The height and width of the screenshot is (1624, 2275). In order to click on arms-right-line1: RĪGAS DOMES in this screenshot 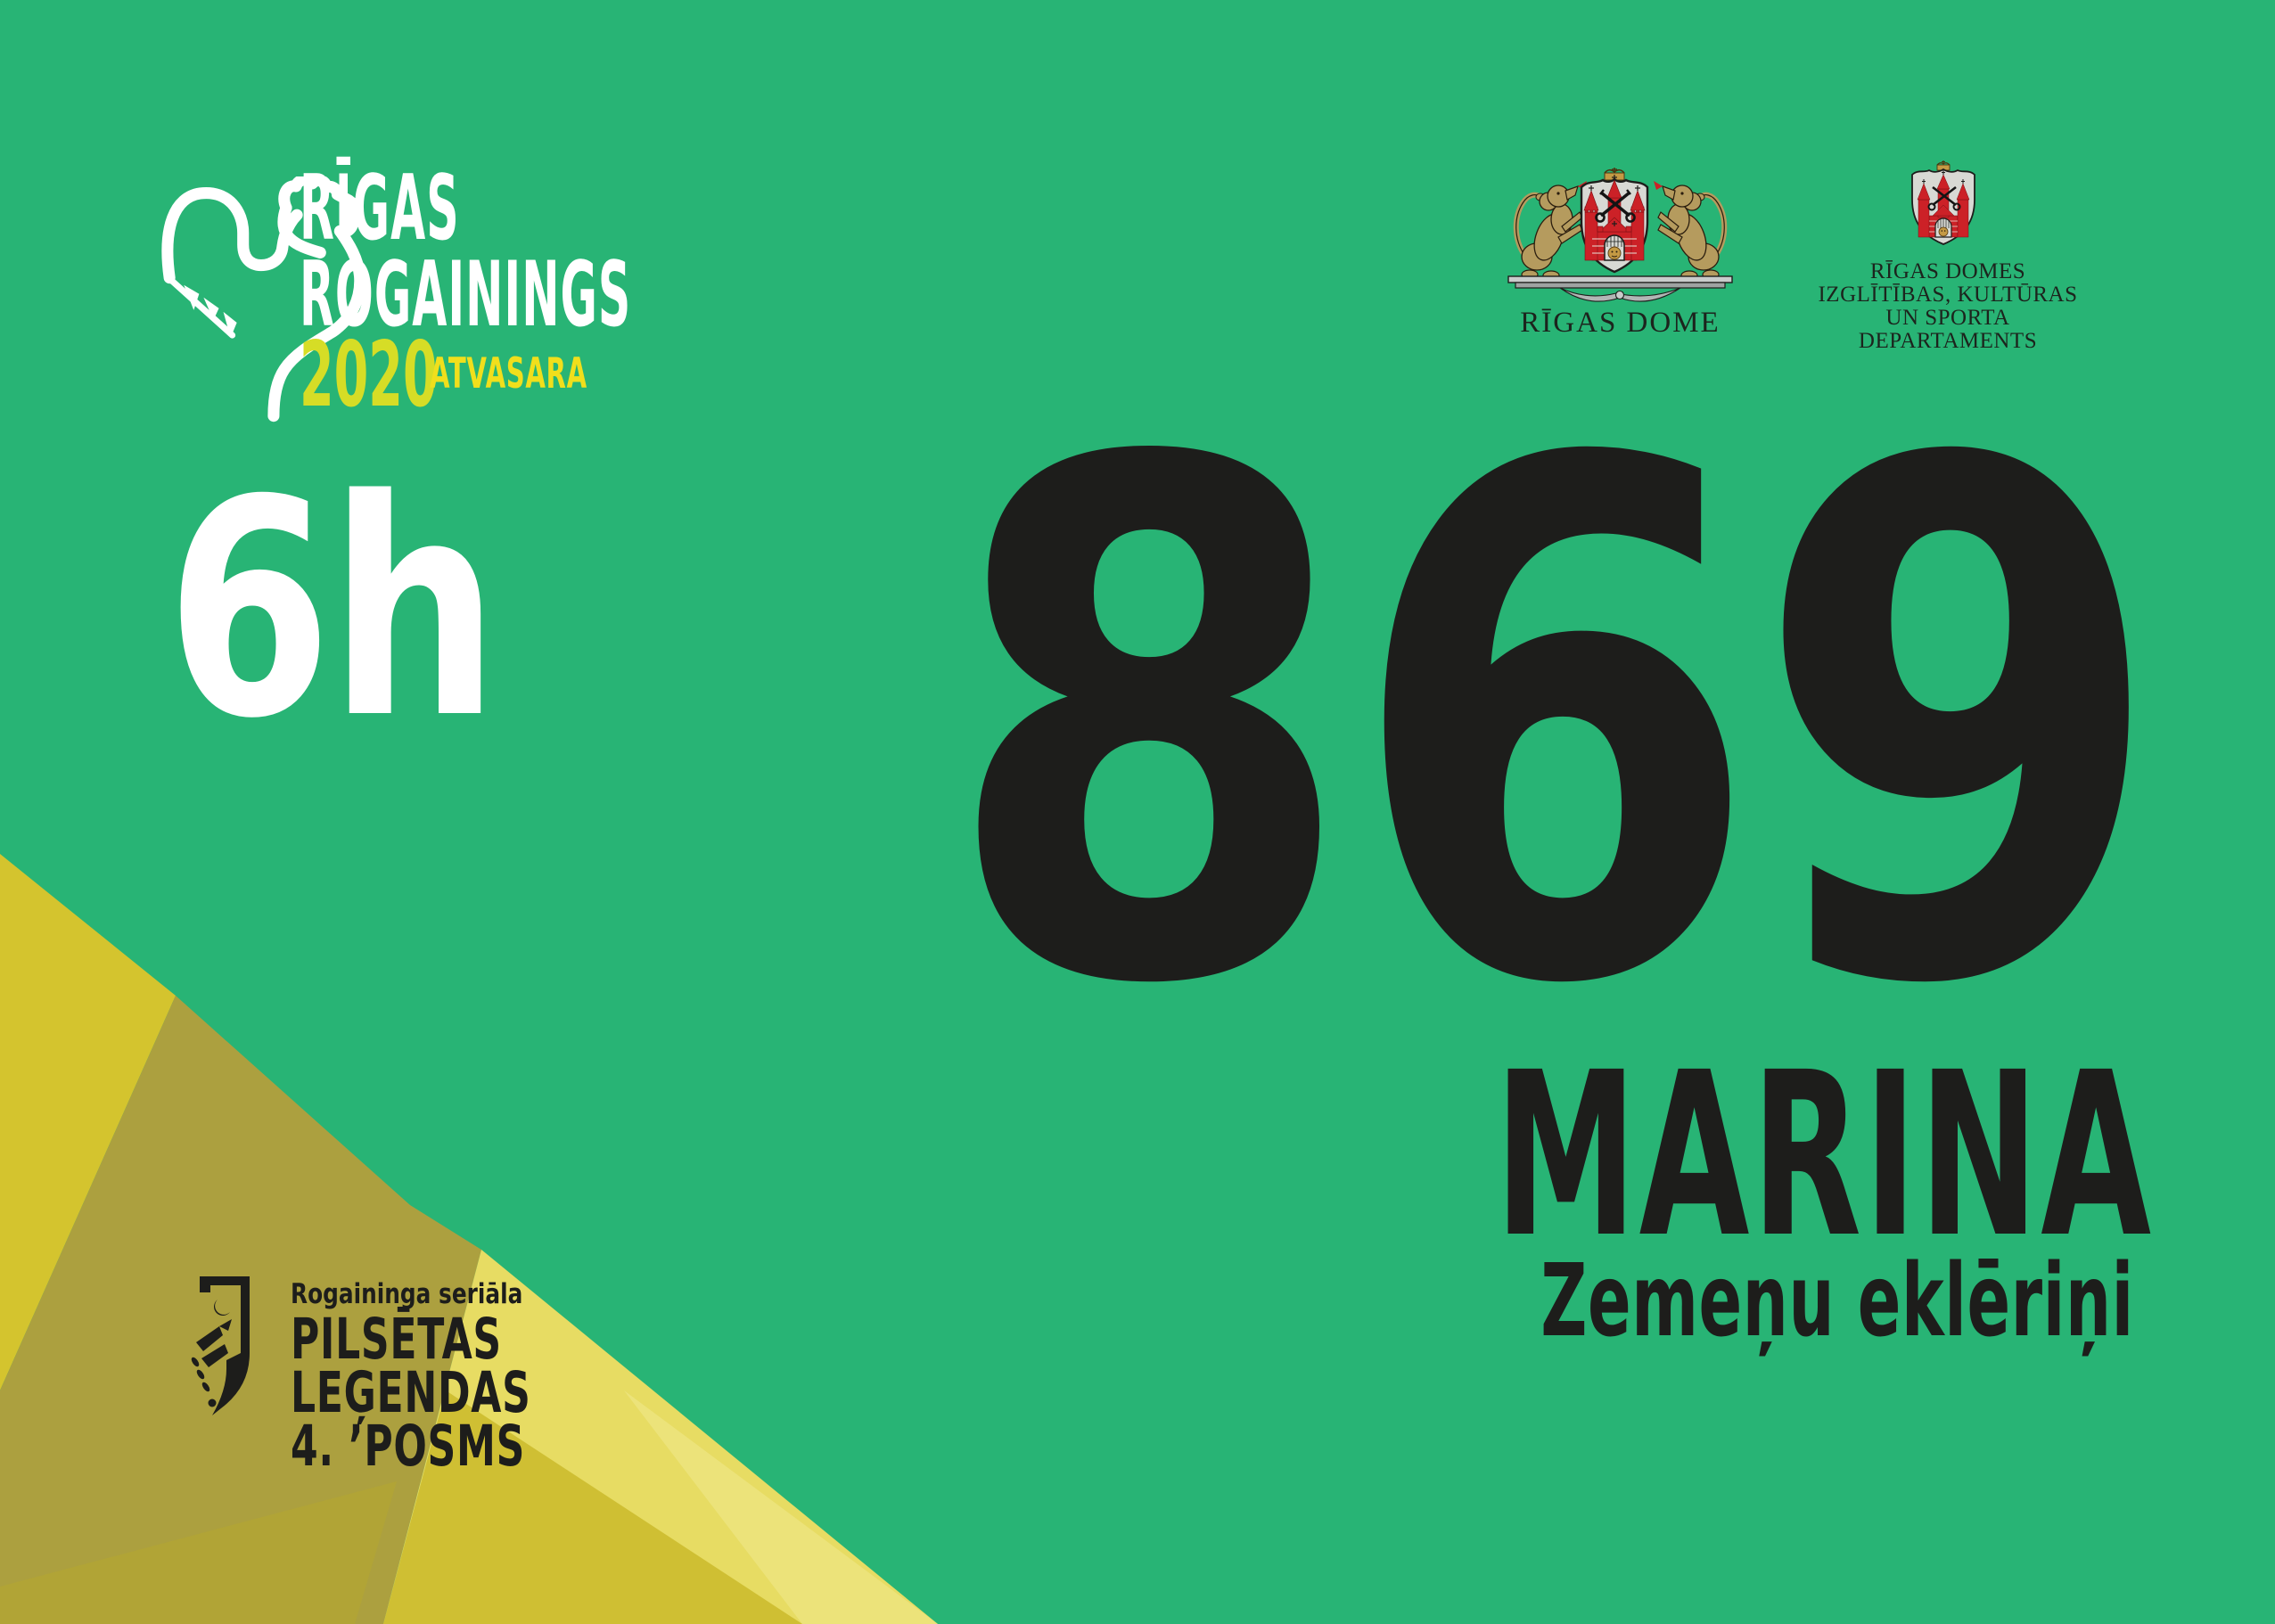, I will do `click(1947, 271)`.